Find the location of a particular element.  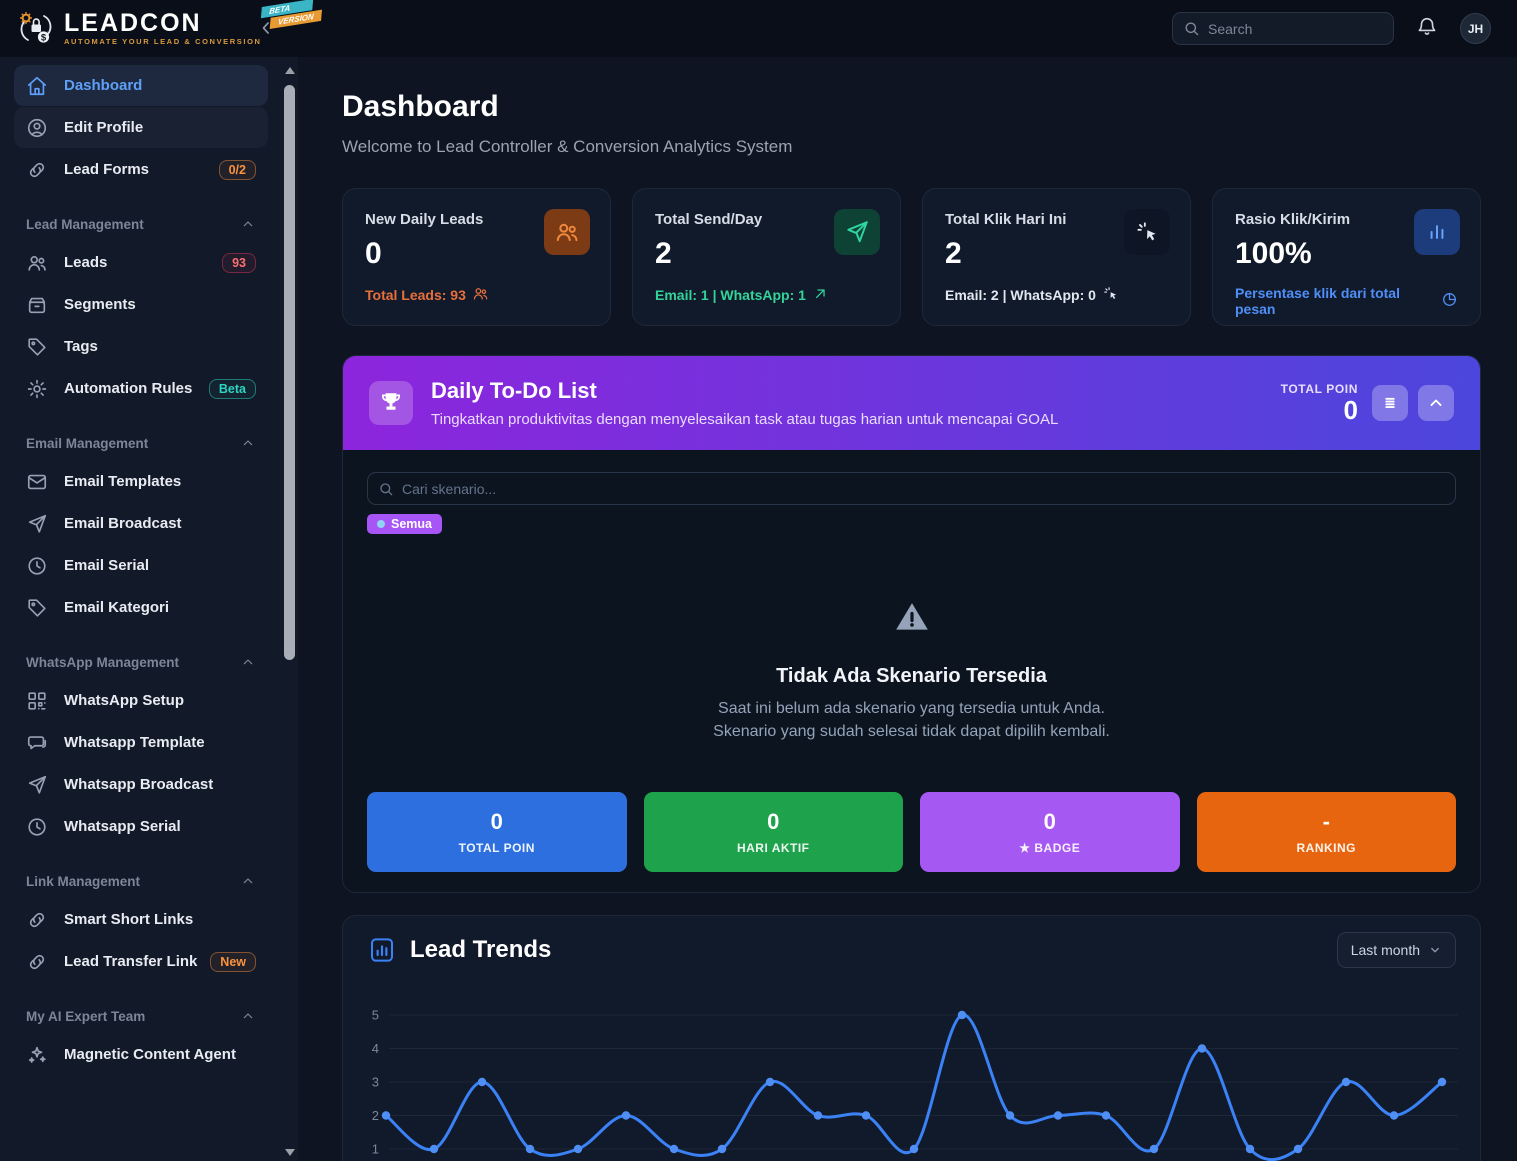

sidebar-item-whatsapp-serial: Whatsapp Serial is located at coordinates (141, 826).